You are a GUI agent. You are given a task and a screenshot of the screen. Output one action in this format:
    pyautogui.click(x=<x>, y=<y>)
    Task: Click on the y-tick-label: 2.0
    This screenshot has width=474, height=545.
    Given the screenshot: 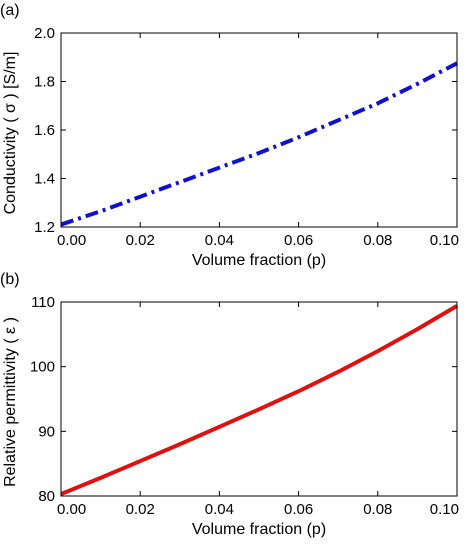 What is the action you would take?
    pyautogui.click(x=44, y=33)
    